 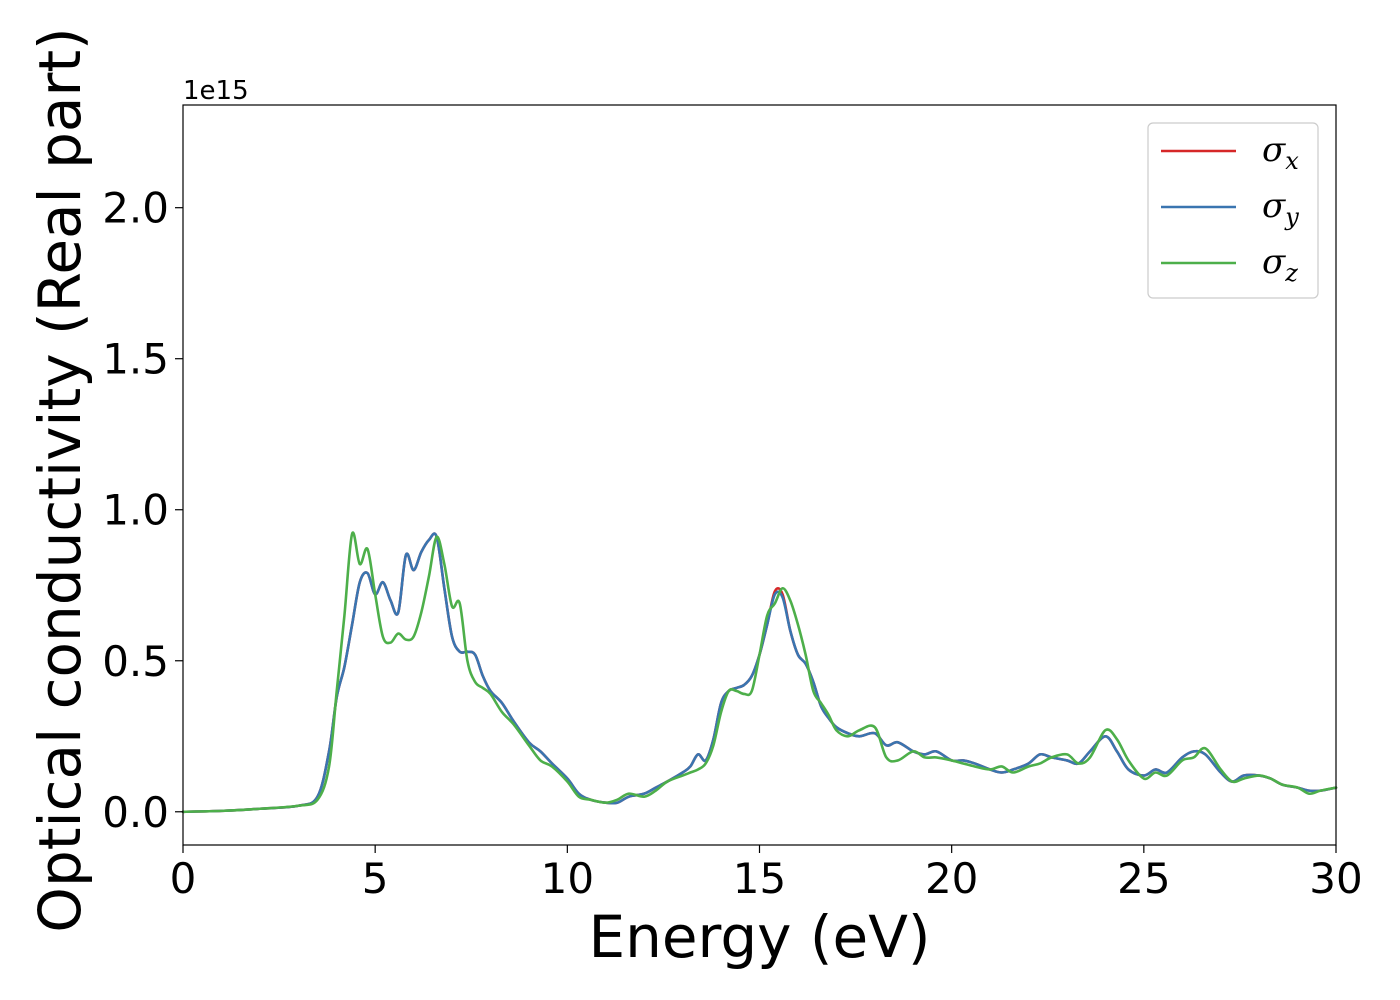 What do you see at coordinates (183, 878) in the screenshot?
I see `x-tick-label: 0` at bounding box center [183, 878].